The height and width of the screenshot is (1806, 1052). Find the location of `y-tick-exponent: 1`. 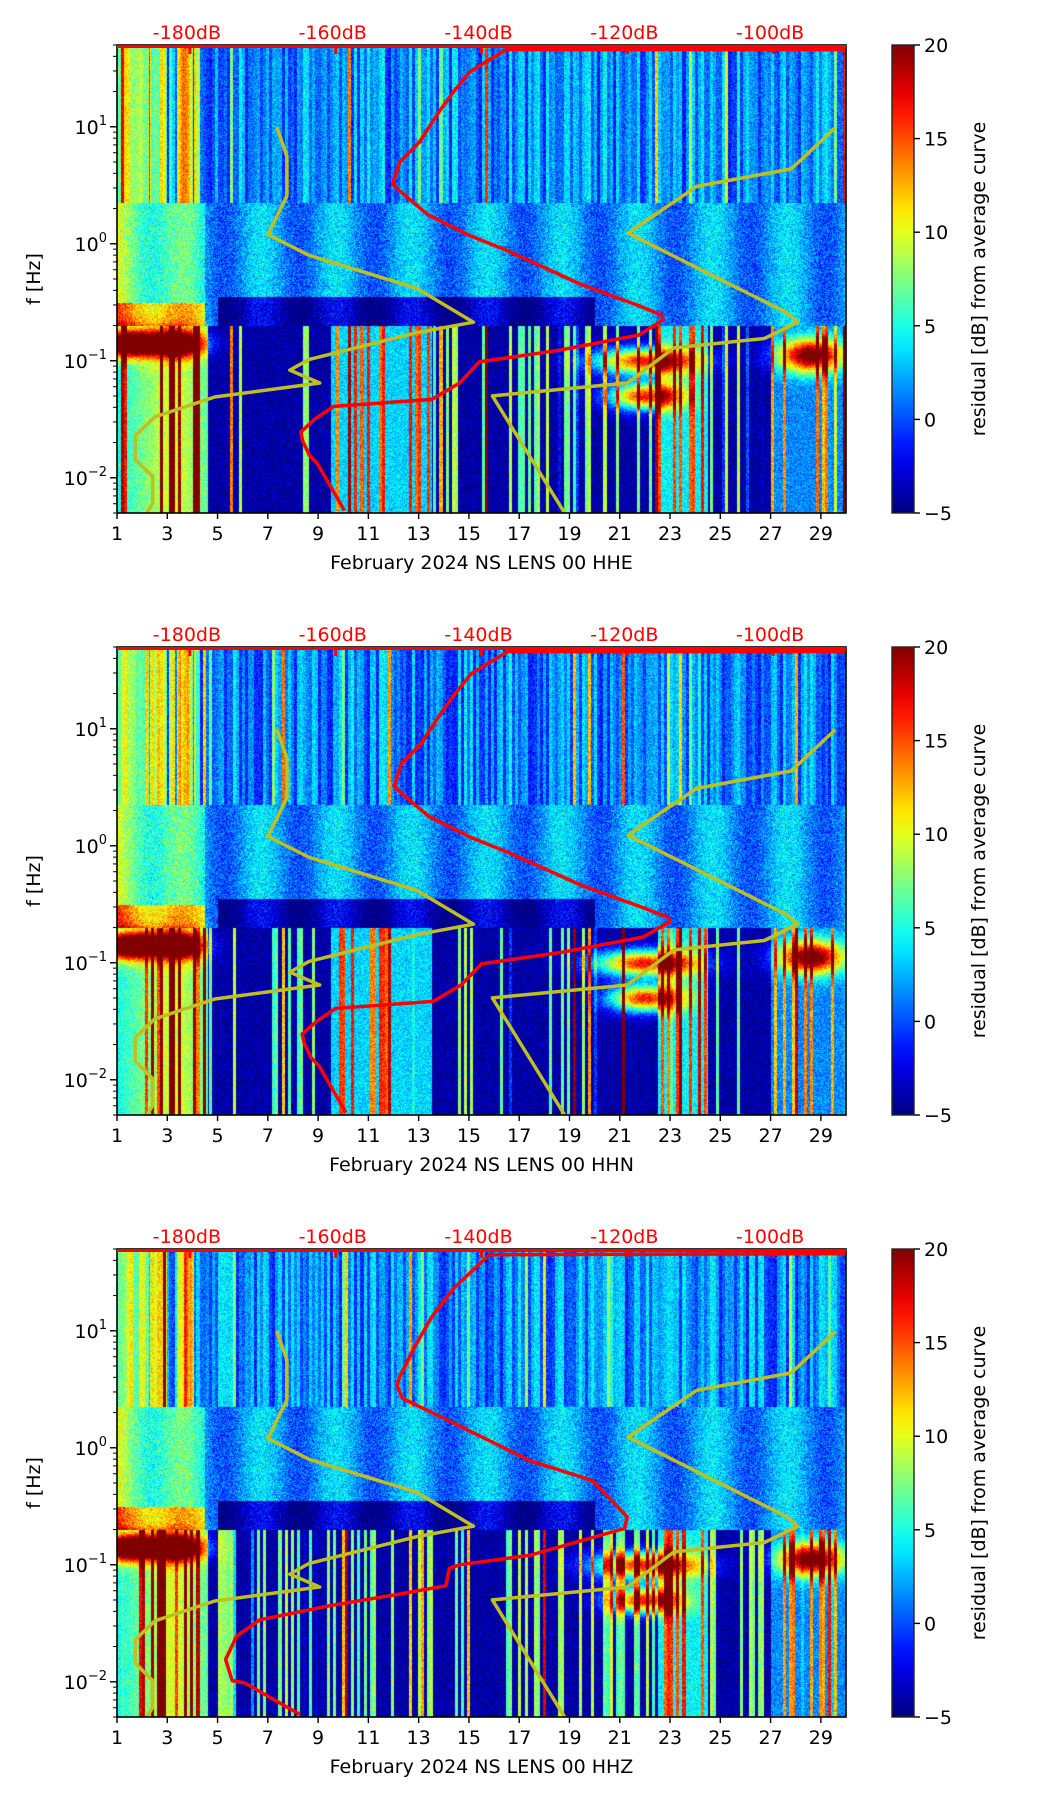

y-tick-exponent: 1 is located at coordinates (103, 723).